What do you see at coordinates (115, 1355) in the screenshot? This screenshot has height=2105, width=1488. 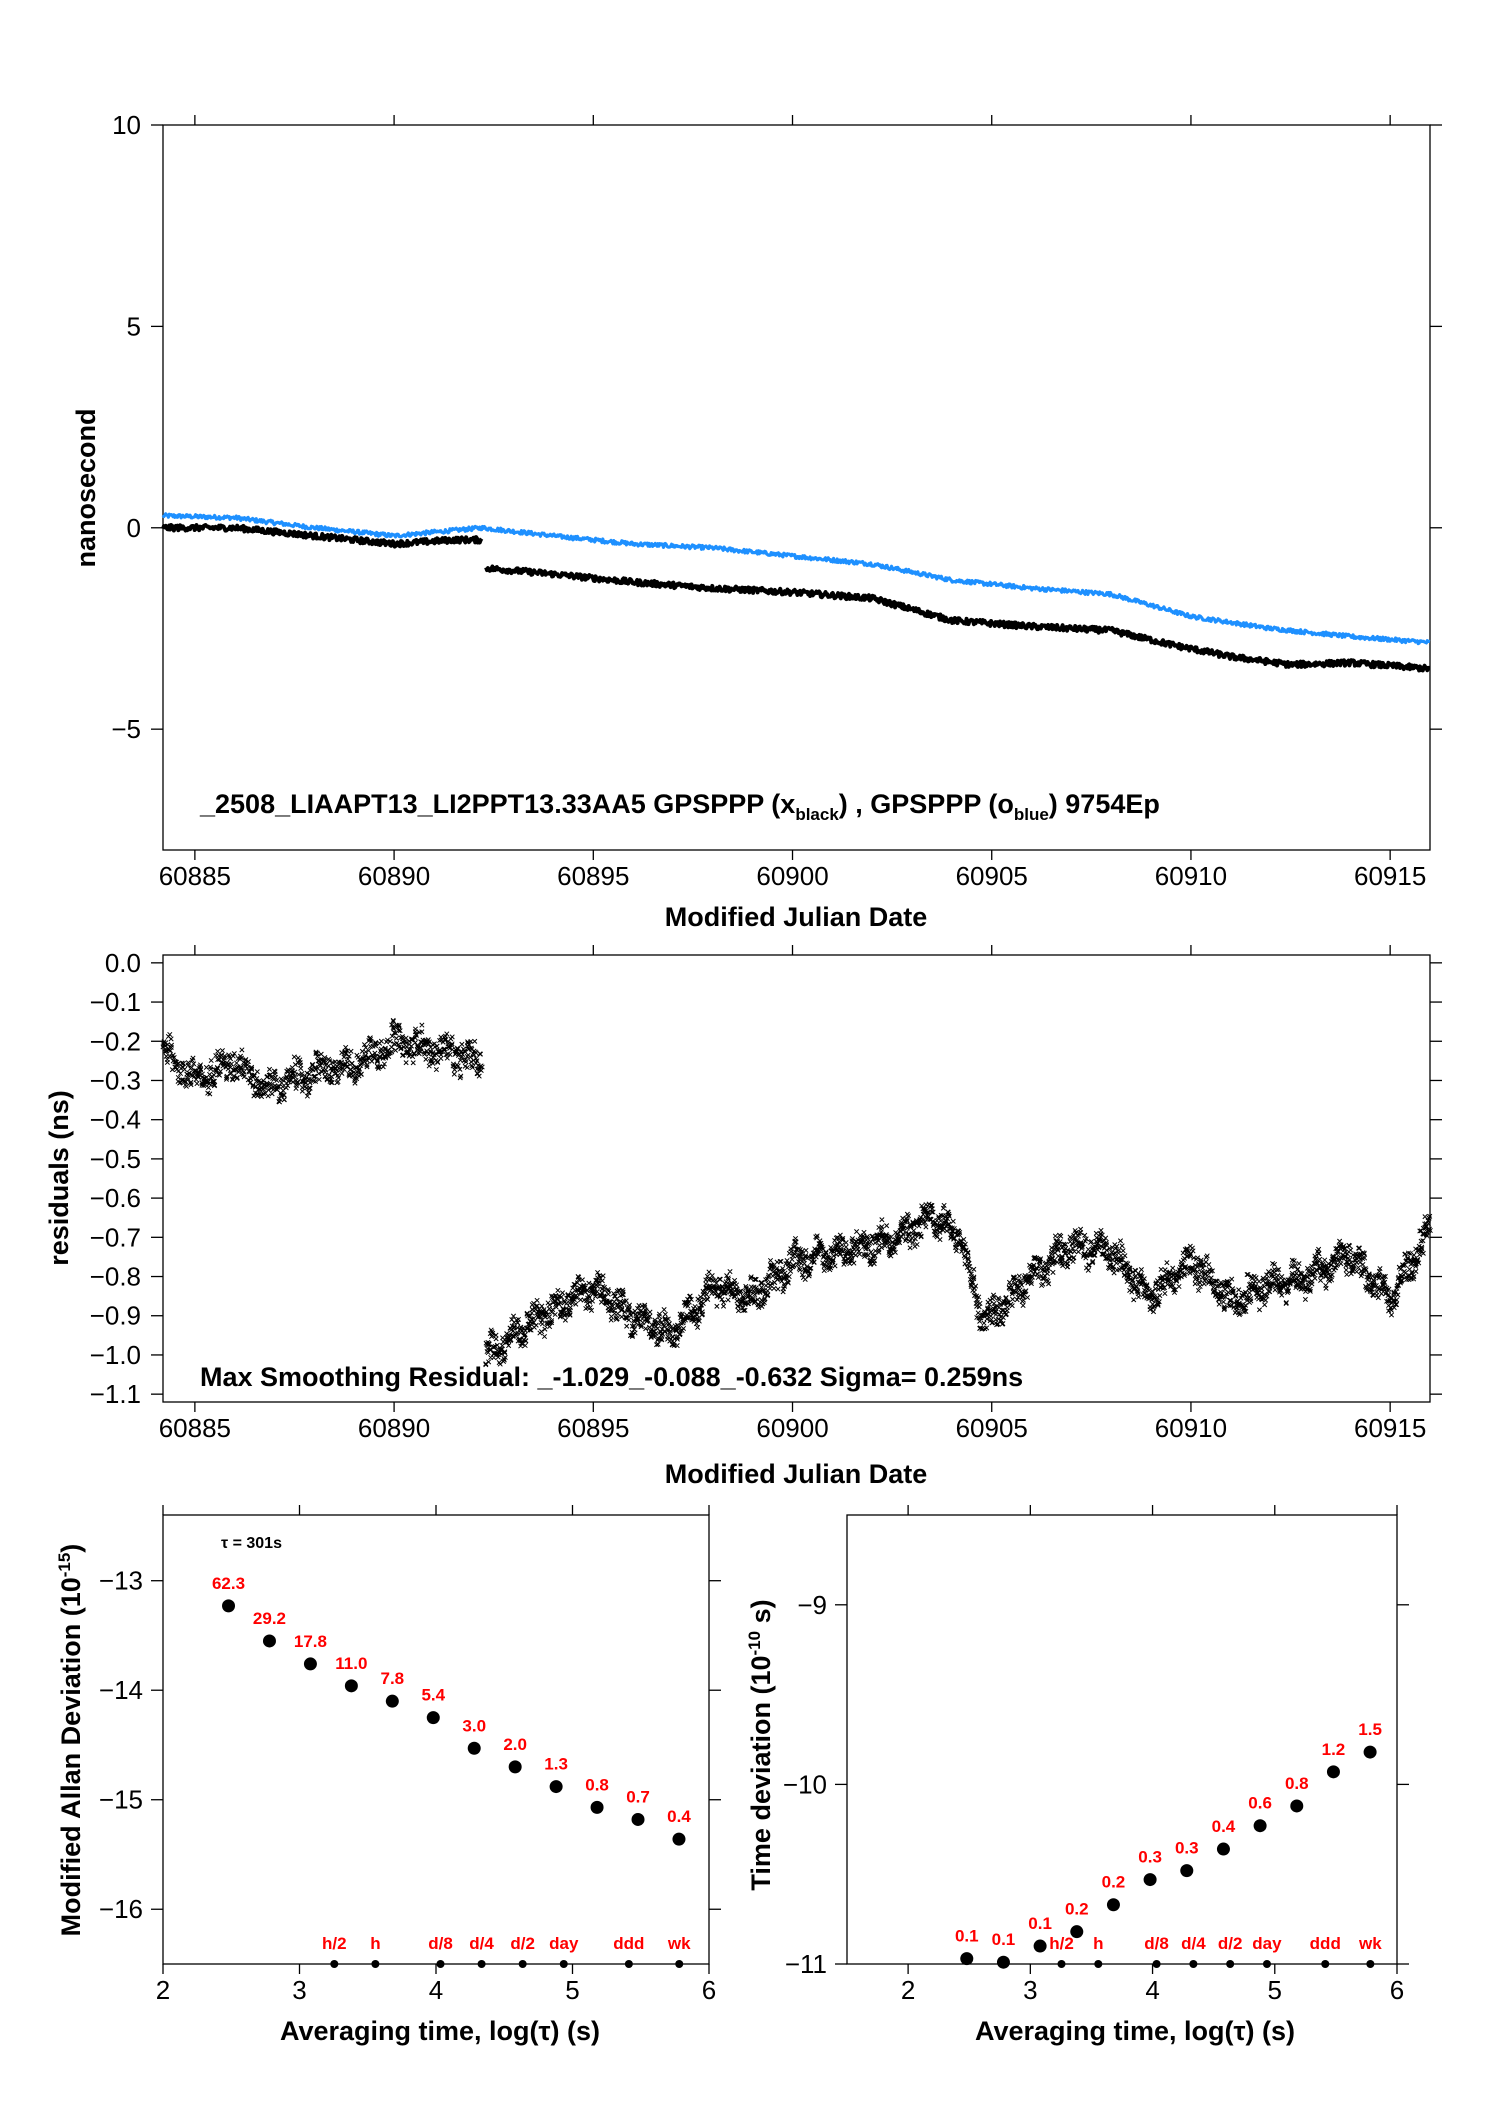 I see `y-tick-label: −1.0` at bounding box center [115, 1355].